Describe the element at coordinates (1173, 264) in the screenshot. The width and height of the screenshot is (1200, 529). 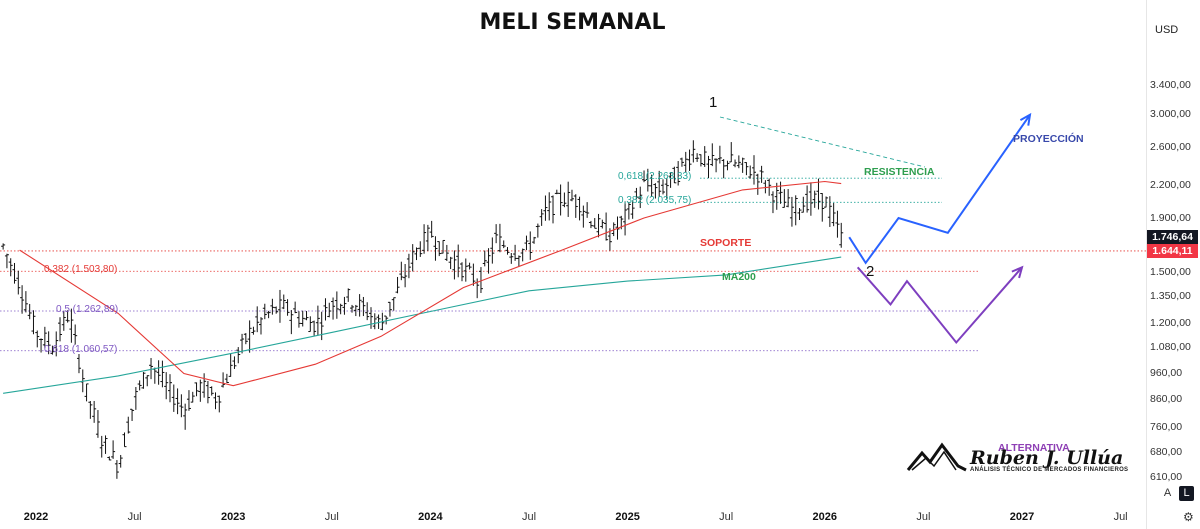
I see `price-axis` at that location.